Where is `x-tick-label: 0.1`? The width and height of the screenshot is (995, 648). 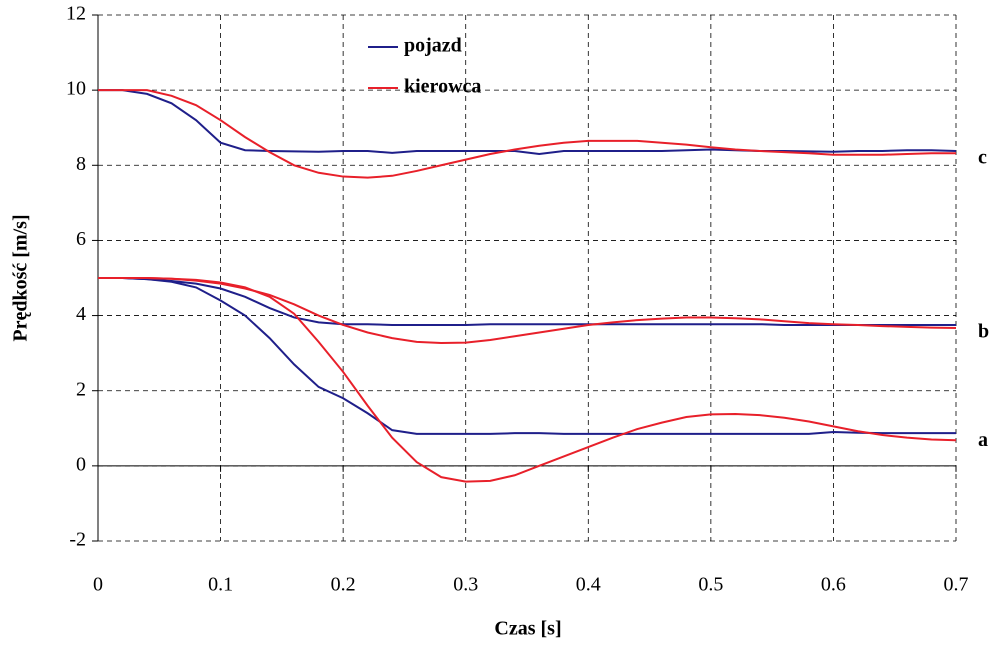
x-tick-label: 0.1 is located at coordinates (220, 585).